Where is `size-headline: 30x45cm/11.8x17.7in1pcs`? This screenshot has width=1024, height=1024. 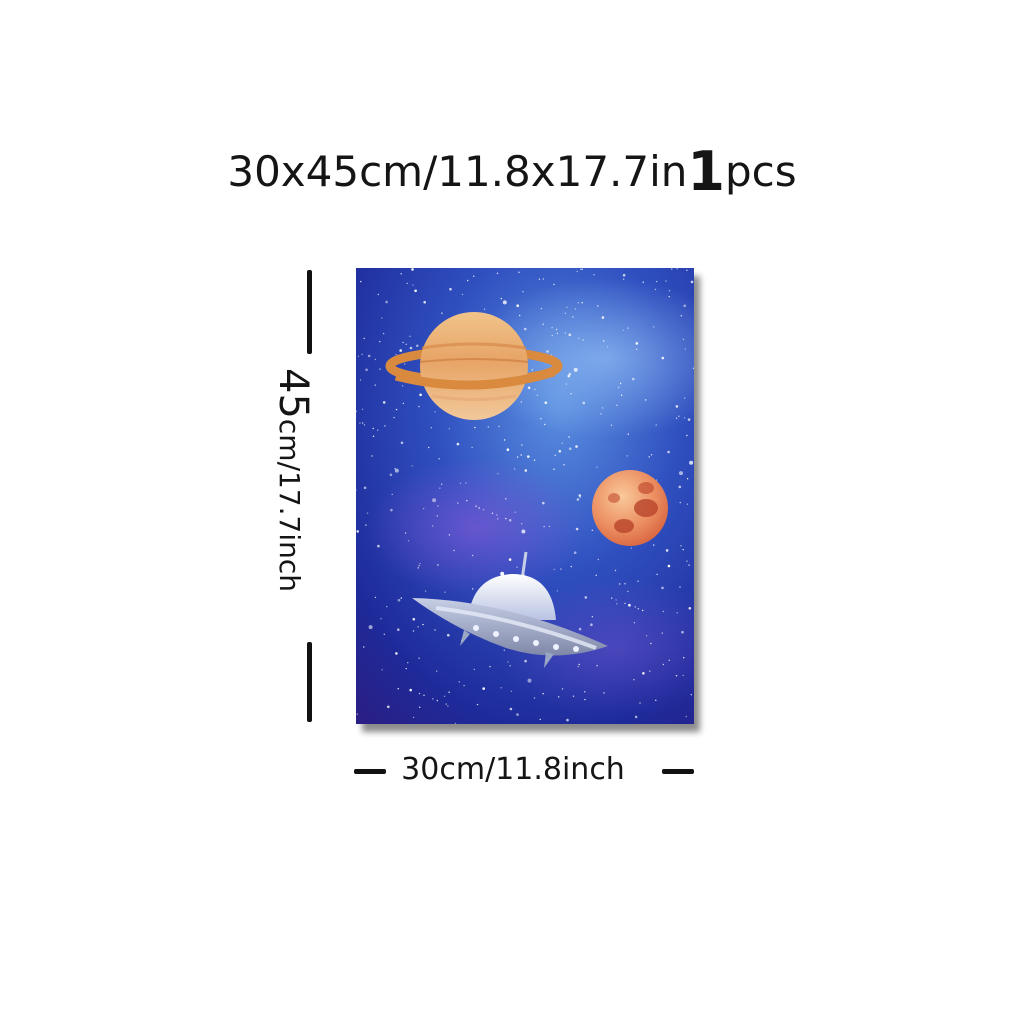 size-headline: 30x45cm/11.8x17.7in1pcs is located at coordinates (512, 171).